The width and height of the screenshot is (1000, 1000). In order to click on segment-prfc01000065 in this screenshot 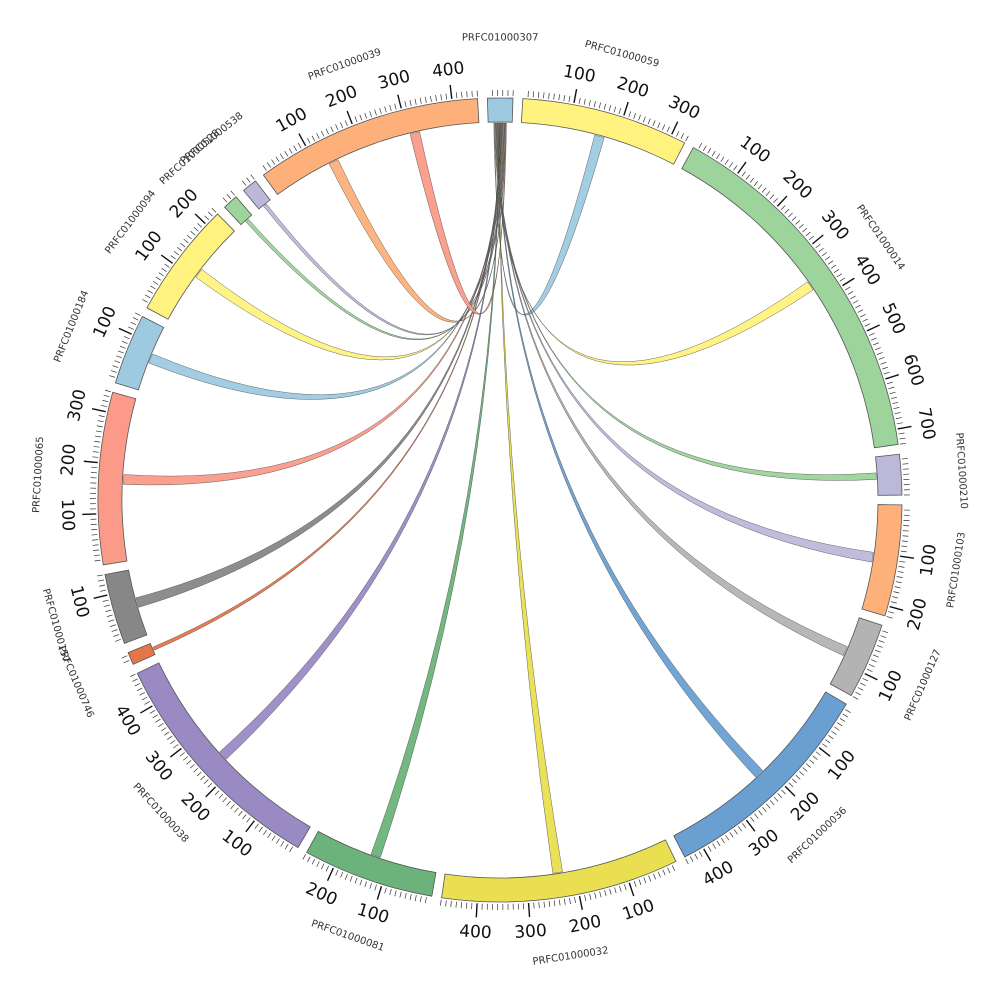, I will do `click(117, 478)`.